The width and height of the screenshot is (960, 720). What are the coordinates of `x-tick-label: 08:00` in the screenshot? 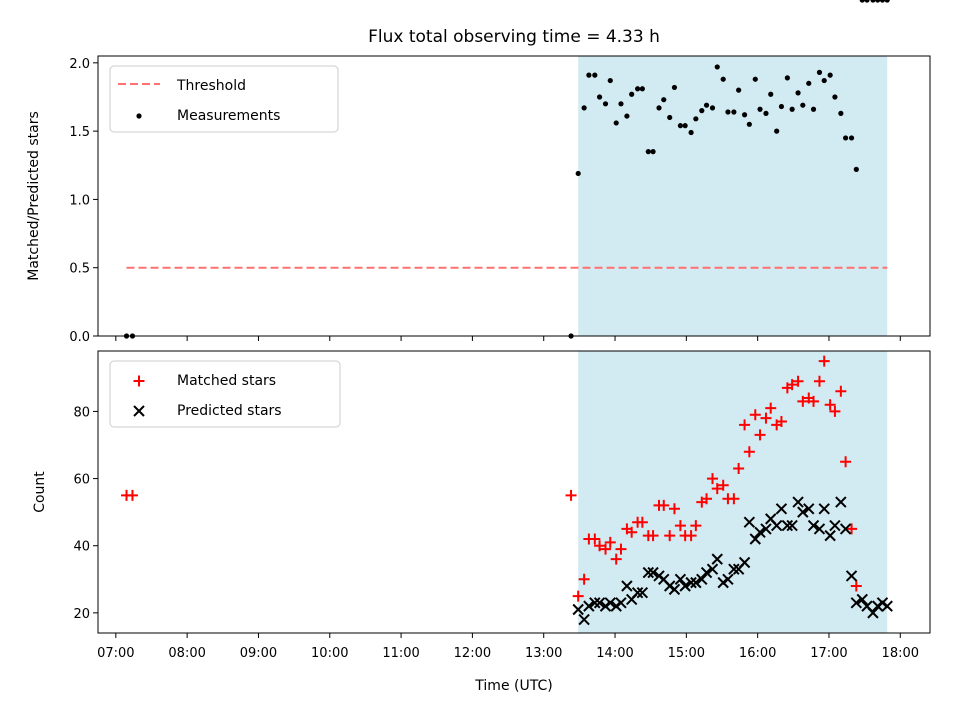 It's located at (186, 653).